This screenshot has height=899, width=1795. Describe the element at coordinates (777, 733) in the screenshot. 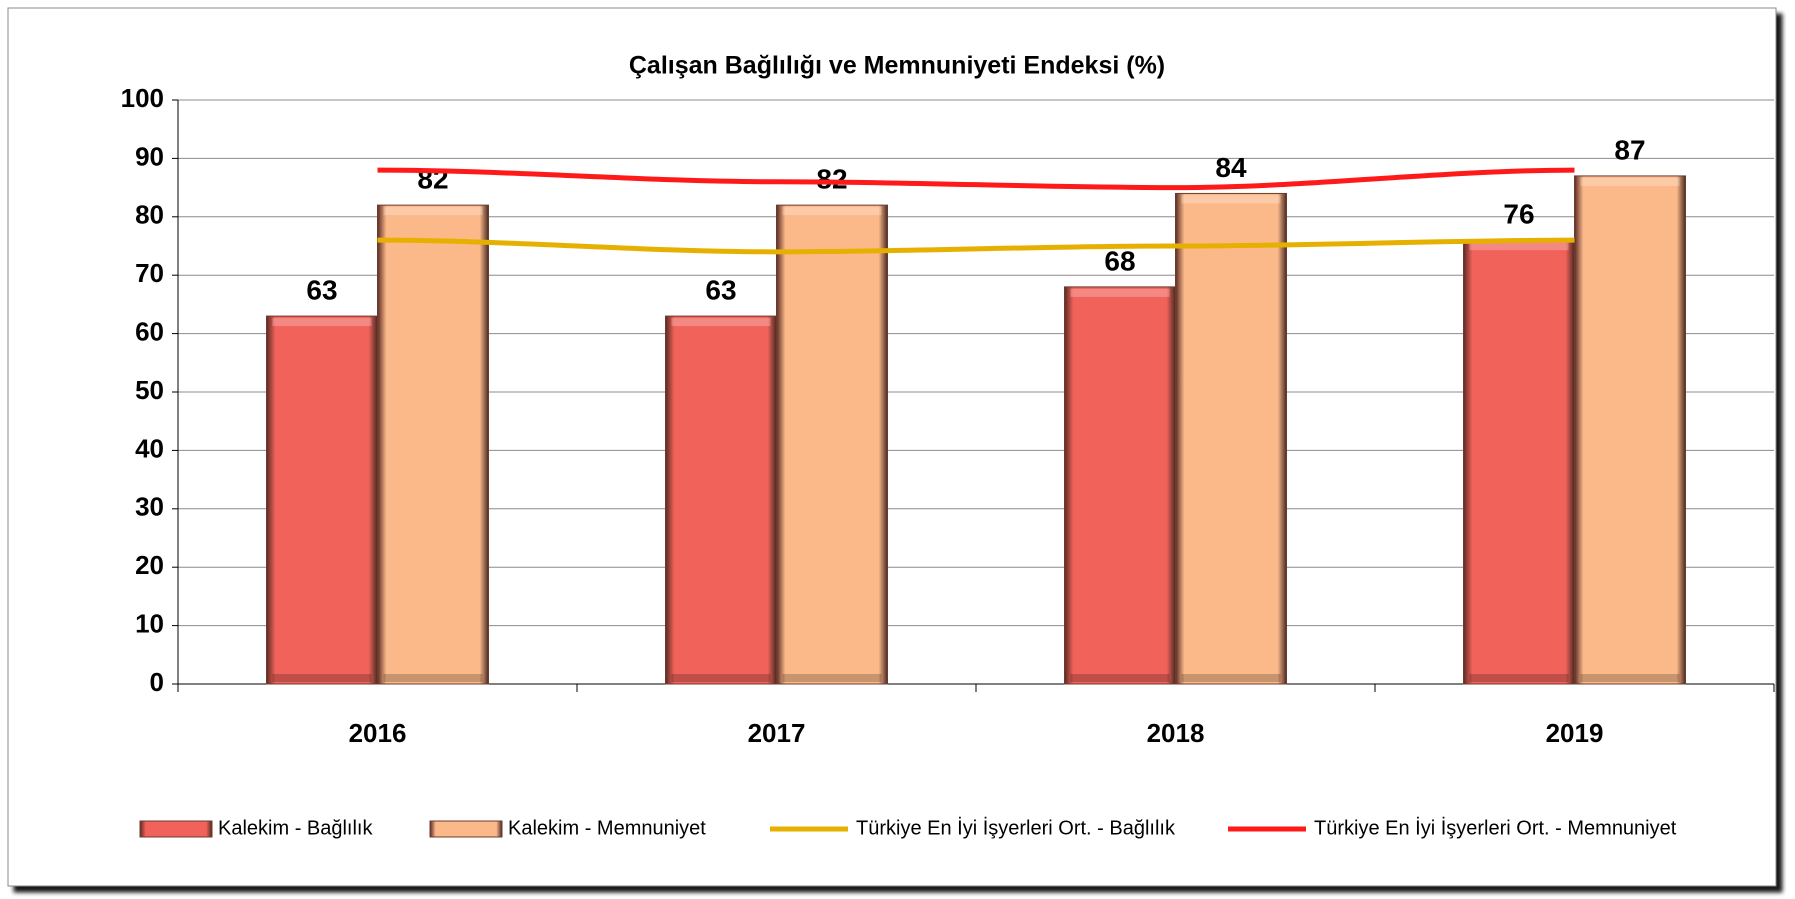

I see `x-tick-label: 2017` at that location.